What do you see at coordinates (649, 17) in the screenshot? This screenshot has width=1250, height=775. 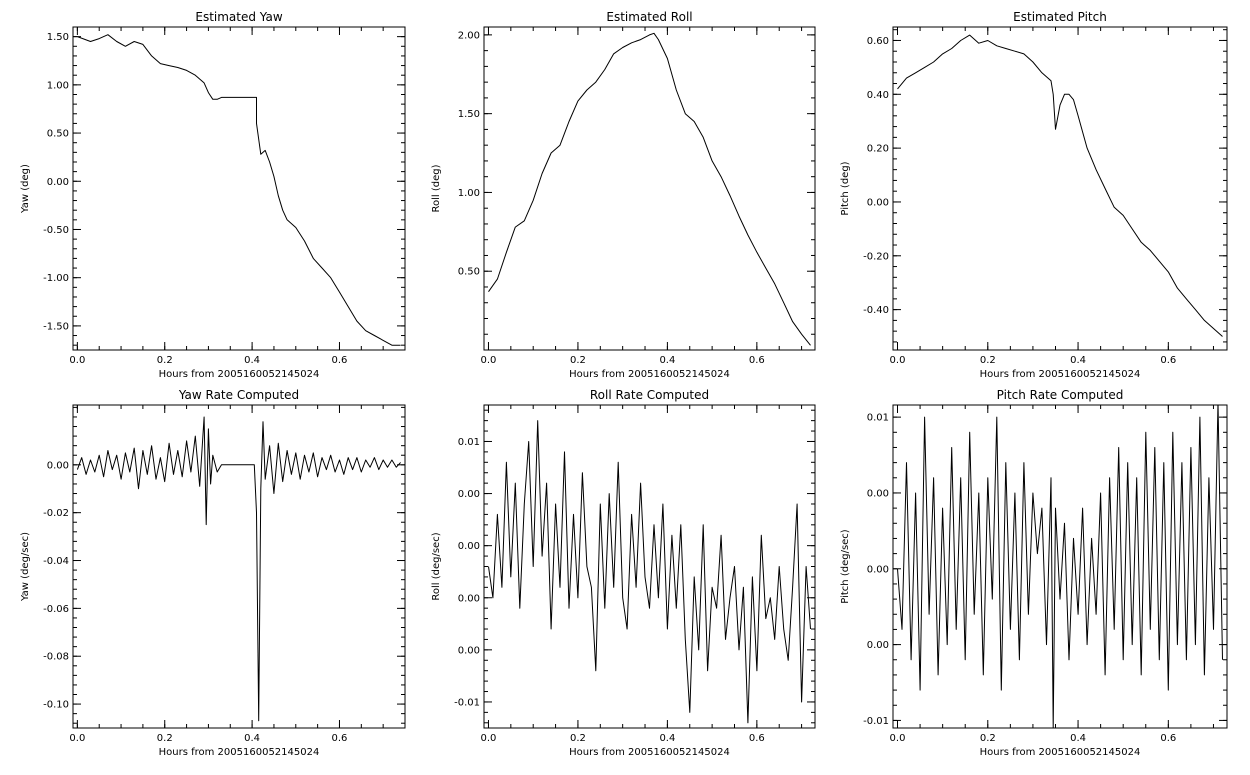 I see `chart-title: Estimated Roll` at bounding box center [649, 17].